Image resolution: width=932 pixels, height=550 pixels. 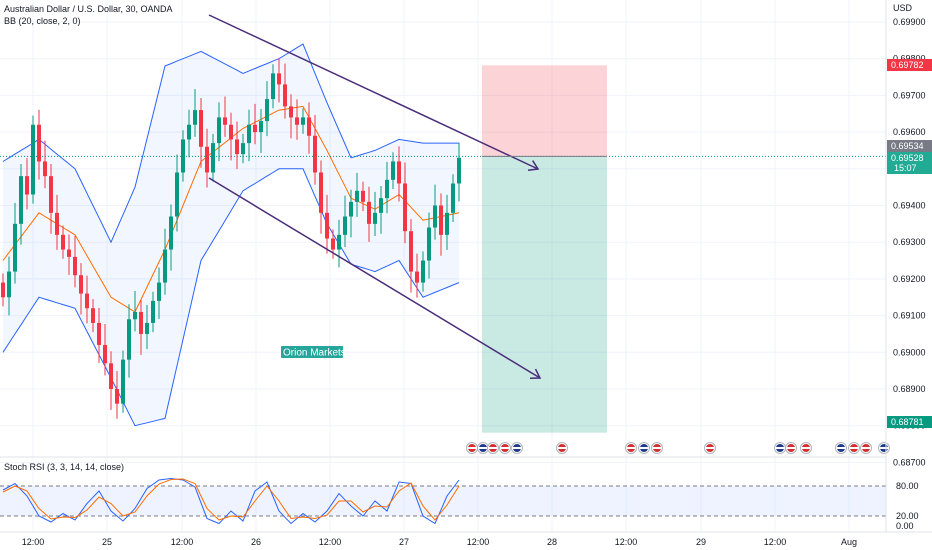 I want to click on price-tick-label: 0.69600, so click(x=909, y=132).